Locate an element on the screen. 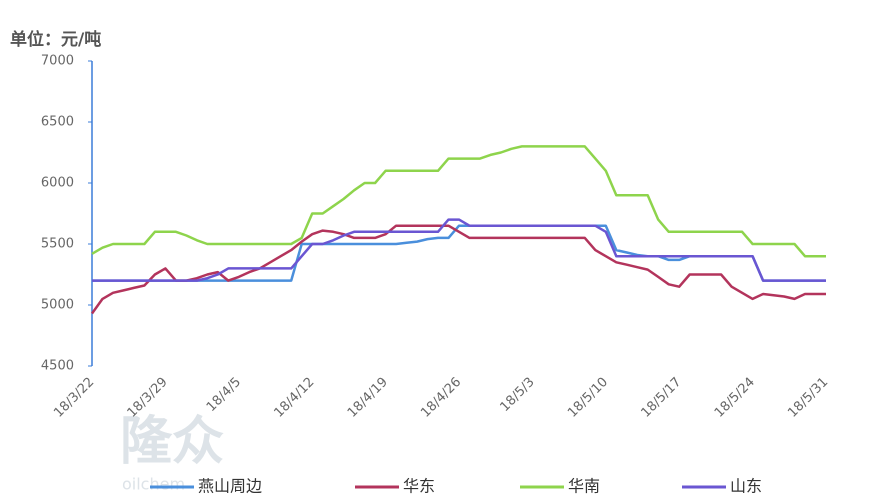 The image size is (876, 502). x-tick-label: 18/5/10 is located at coordinates (588, 398).